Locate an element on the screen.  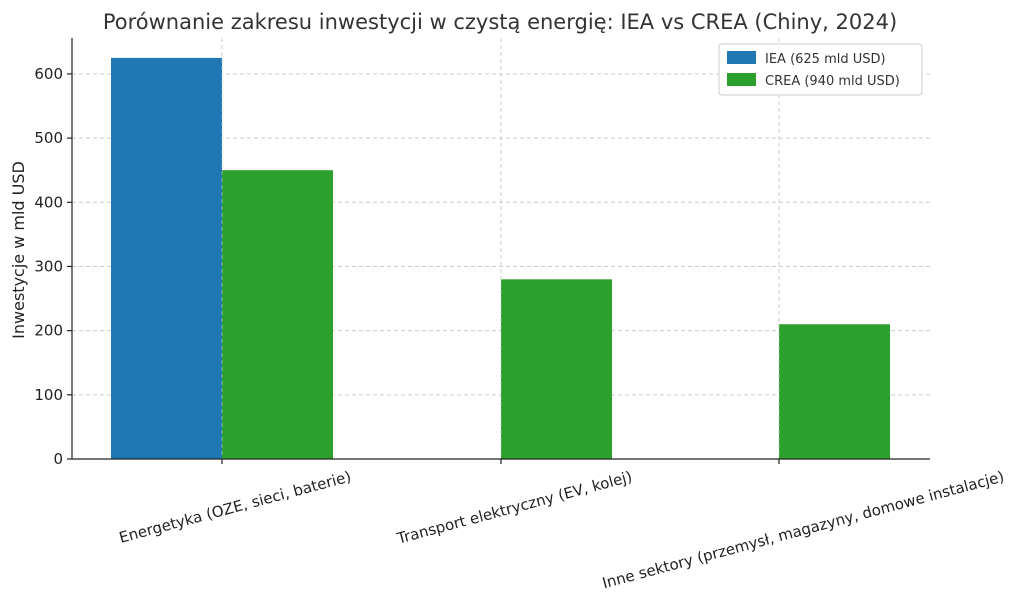
legend-box is located at coordinates (820, 69).